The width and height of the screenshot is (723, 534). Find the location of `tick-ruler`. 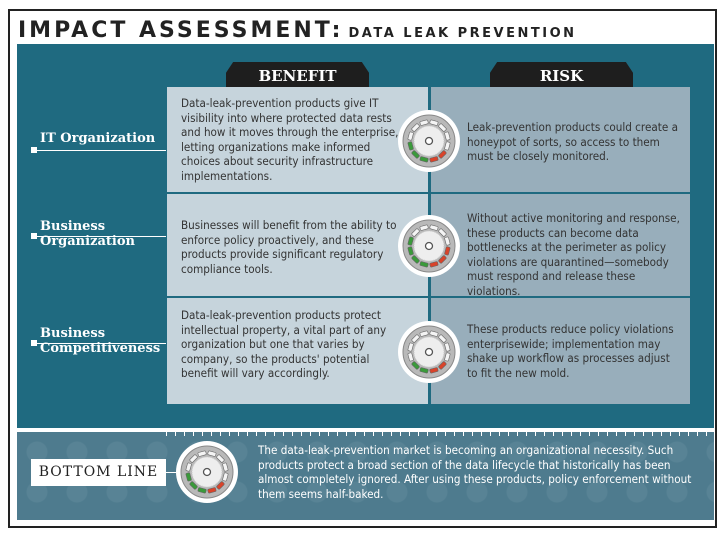

tick-ruler is located at coordinates (440, 432).